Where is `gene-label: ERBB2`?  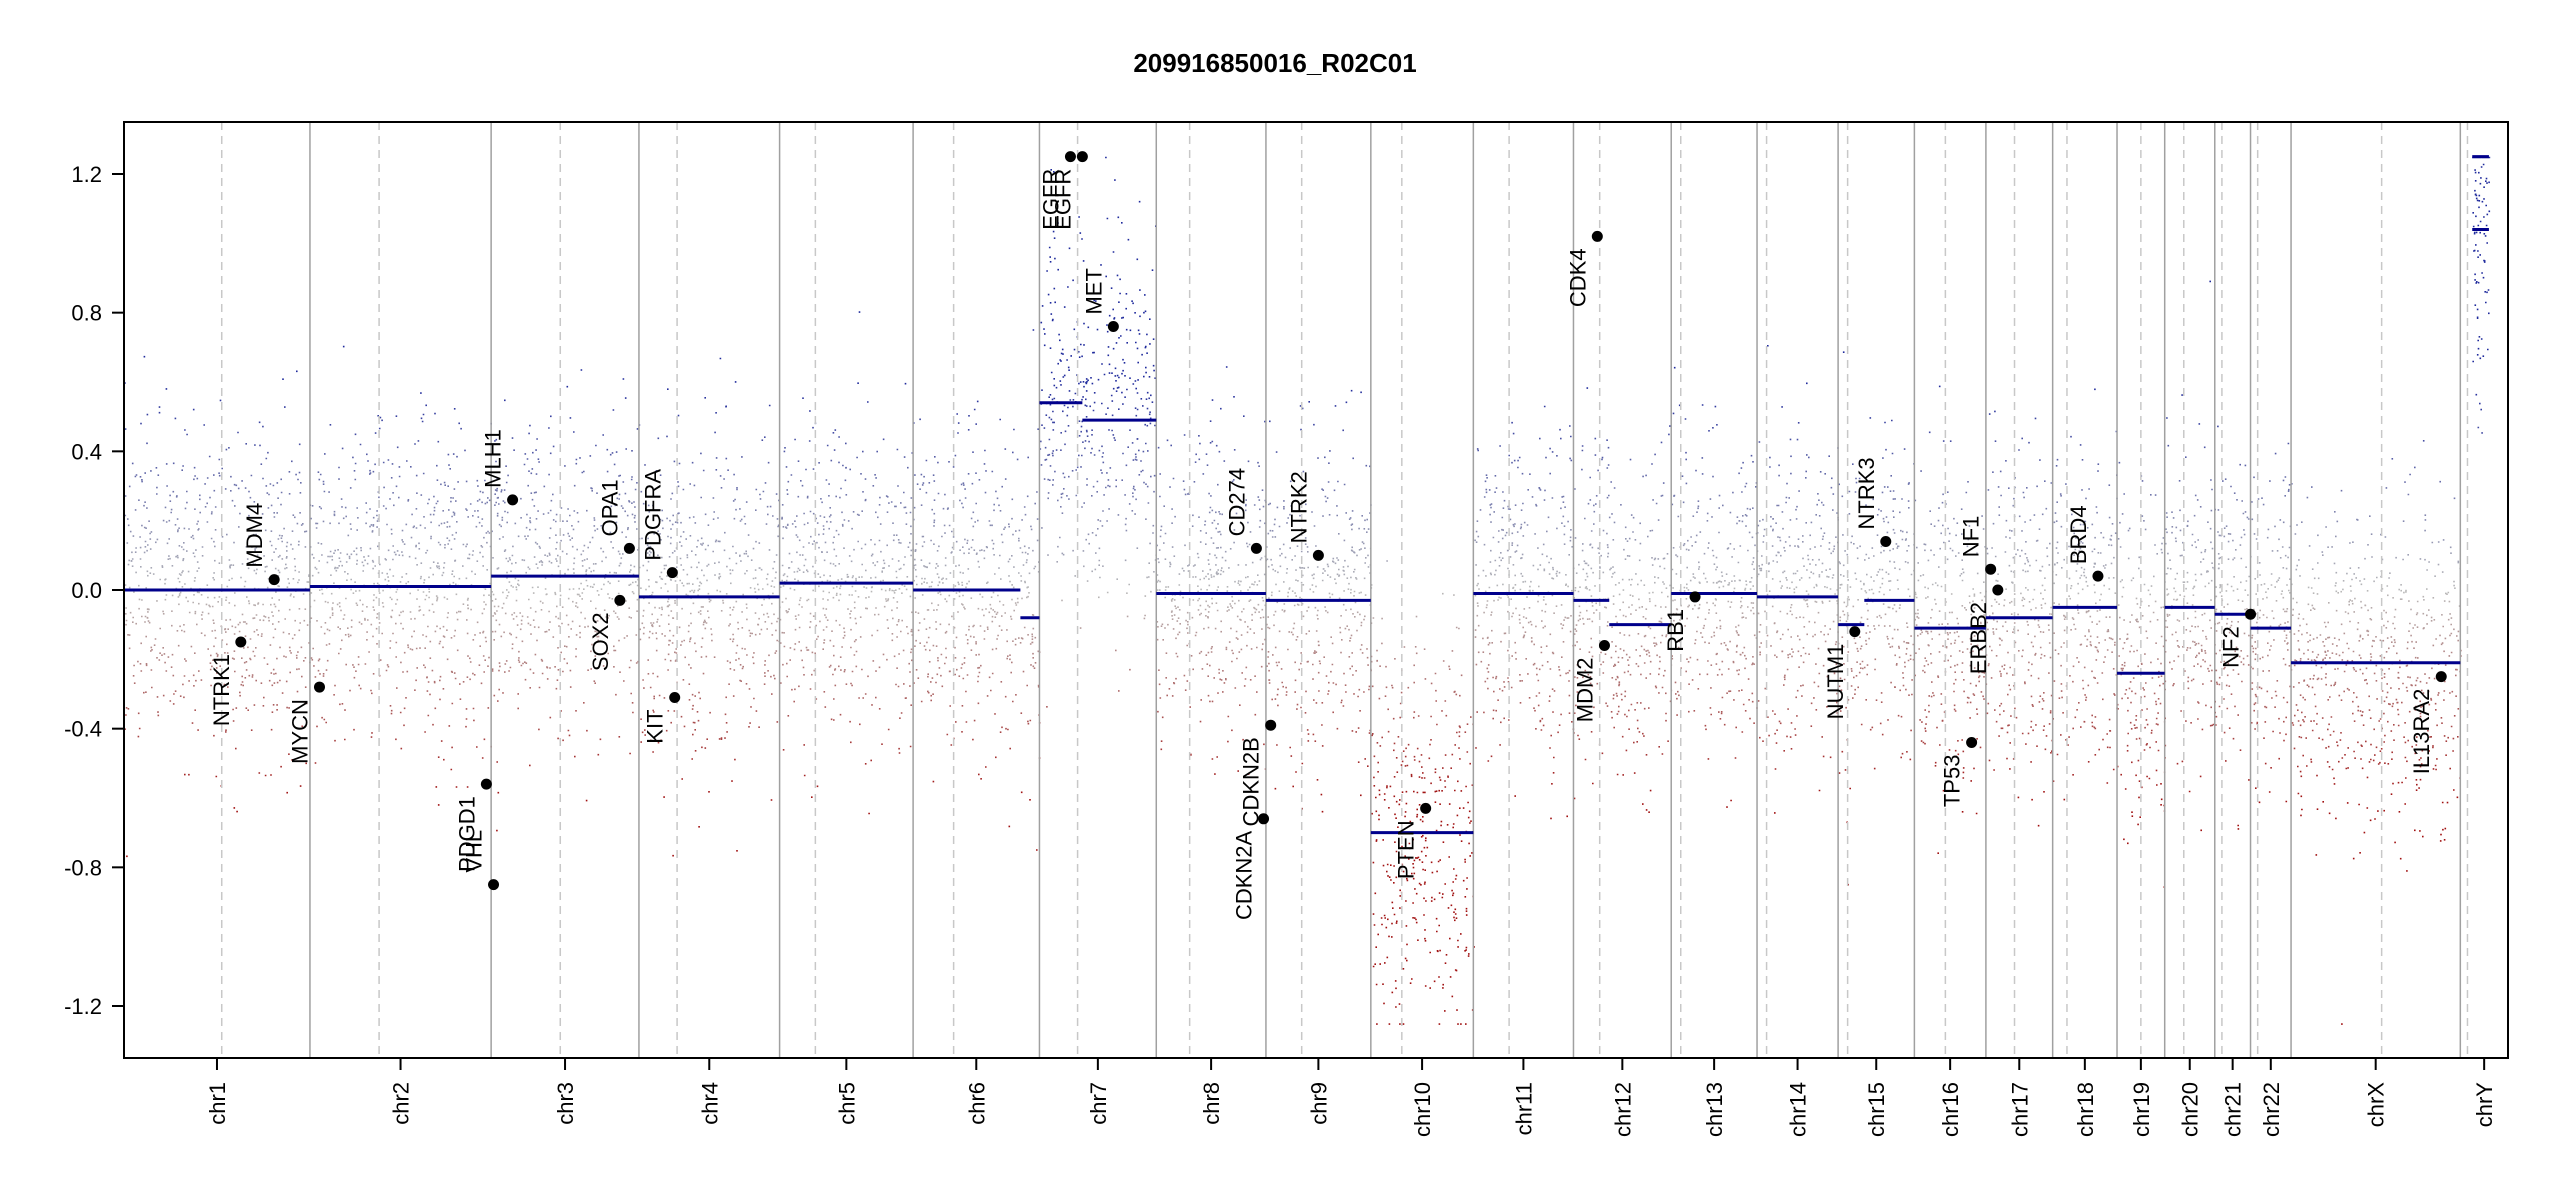 gene-label: ERBB2 is located at coordinates (1978, 638).